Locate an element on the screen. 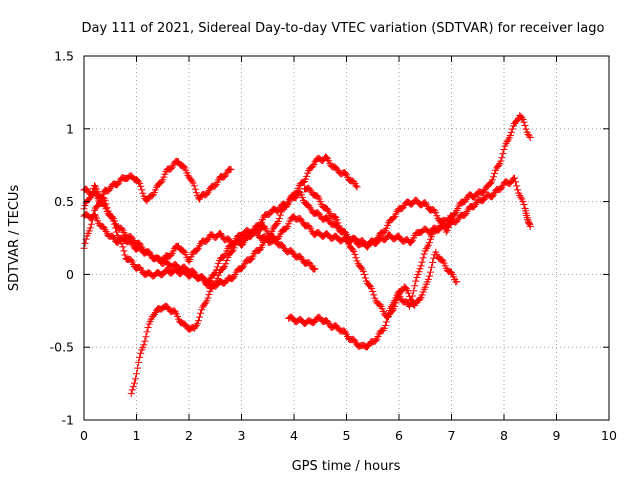  x-tick-label: 6 is located at coordinates (399, 435).